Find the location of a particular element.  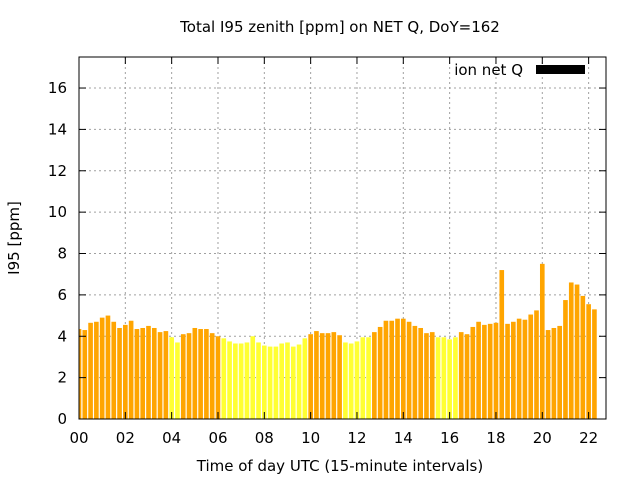

y-tick-label: 12 is located at coordinates (57, 171).